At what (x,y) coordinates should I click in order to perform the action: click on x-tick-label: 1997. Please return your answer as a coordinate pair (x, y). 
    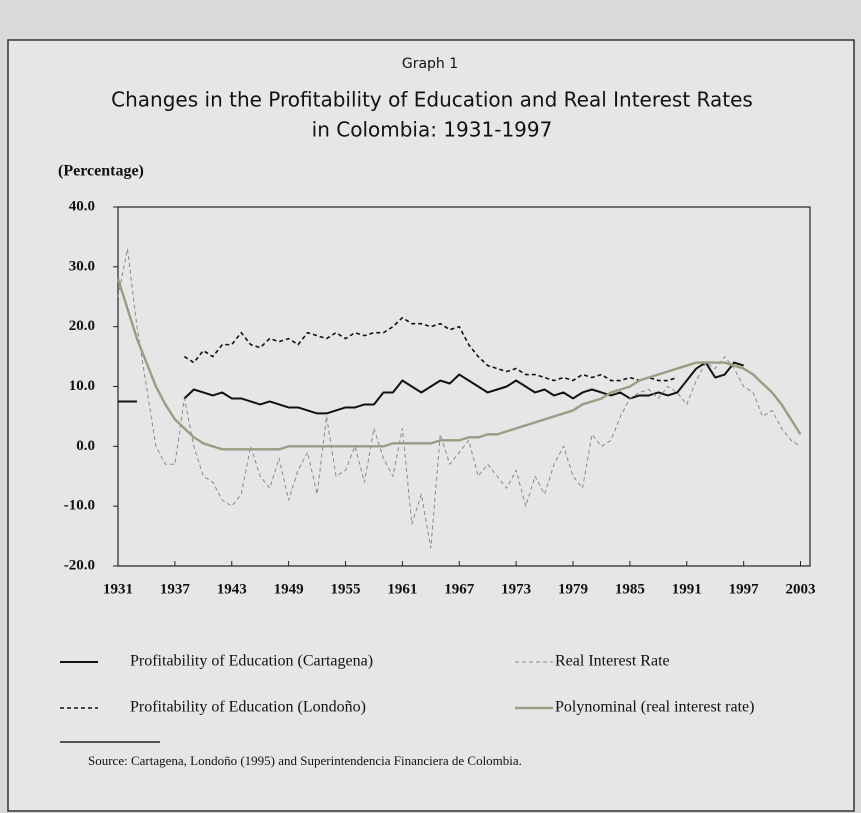
    Looking at the image, I should click on (744, 589).